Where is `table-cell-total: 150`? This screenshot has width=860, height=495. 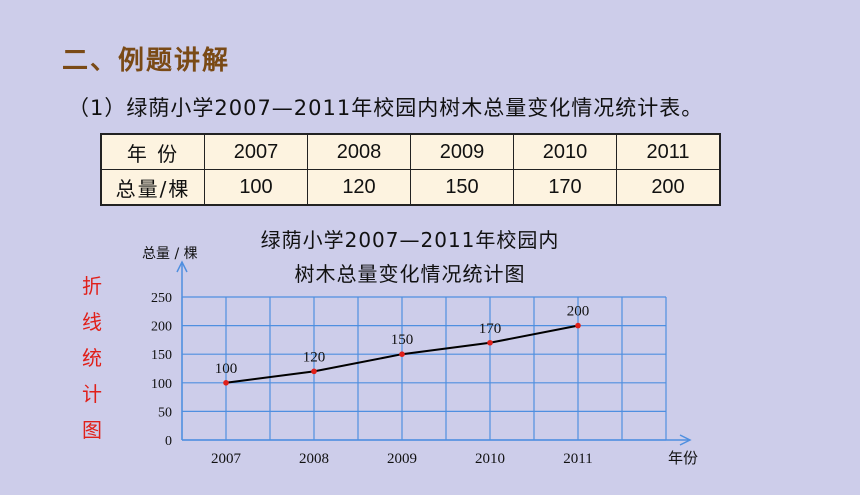
table-cell-total: 150 is located at coordinates (462, 187).